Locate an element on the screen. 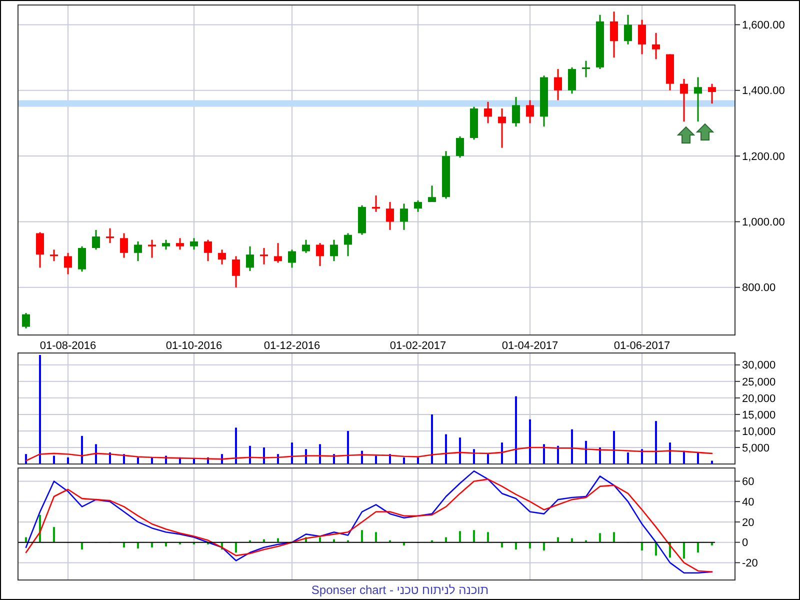  y-tick-label: 0 is located at coordinates (745, 543).